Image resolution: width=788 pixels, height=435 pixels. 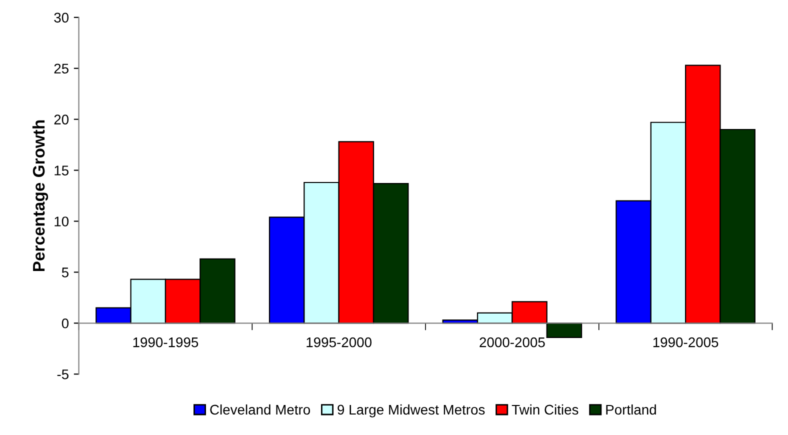 What do you see at coordinates (65, 323) in the screenshot?
I see `y-tick-label: 0` at bounding box center [65, 323].